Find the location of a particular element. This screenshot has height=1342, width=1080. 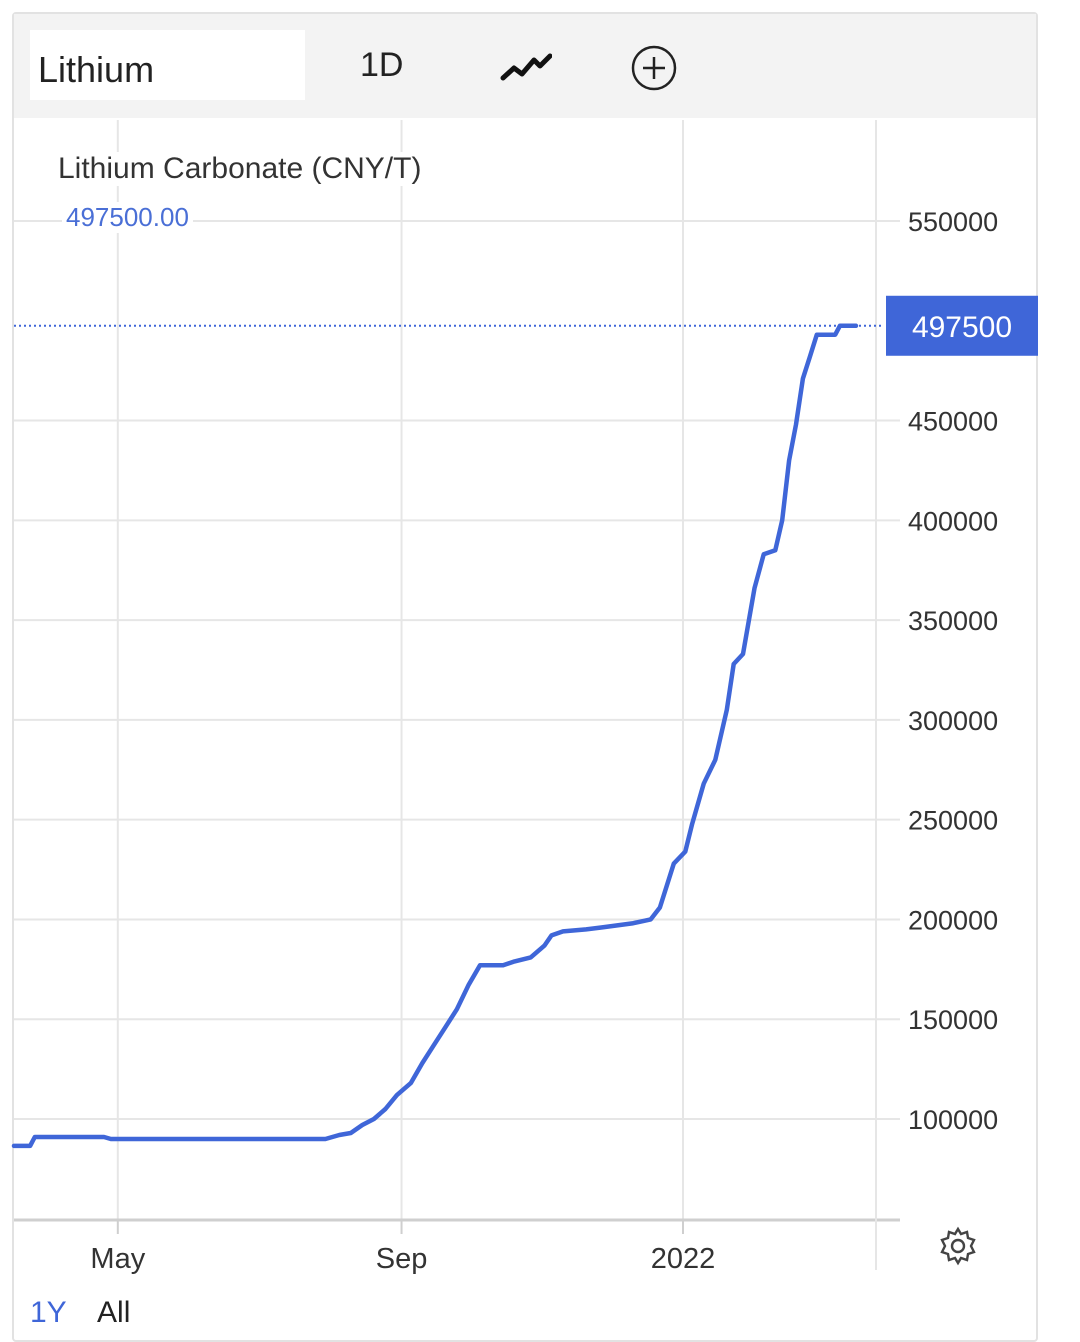

y-tick-label: 550000 is located at coordinates (953, 222).